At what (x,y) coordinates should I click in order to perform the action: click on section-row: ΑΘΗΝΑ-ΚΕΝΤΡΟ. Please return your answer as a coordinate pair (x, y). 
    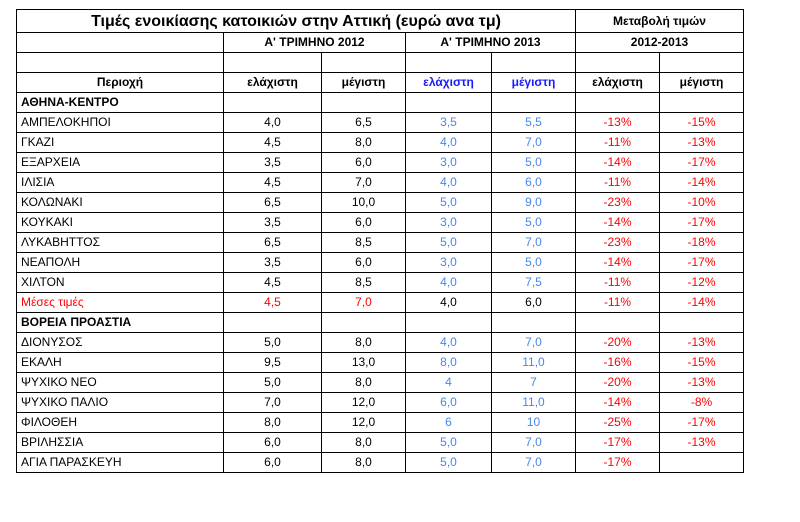
    Looking at the image, I should click on (380, 102).